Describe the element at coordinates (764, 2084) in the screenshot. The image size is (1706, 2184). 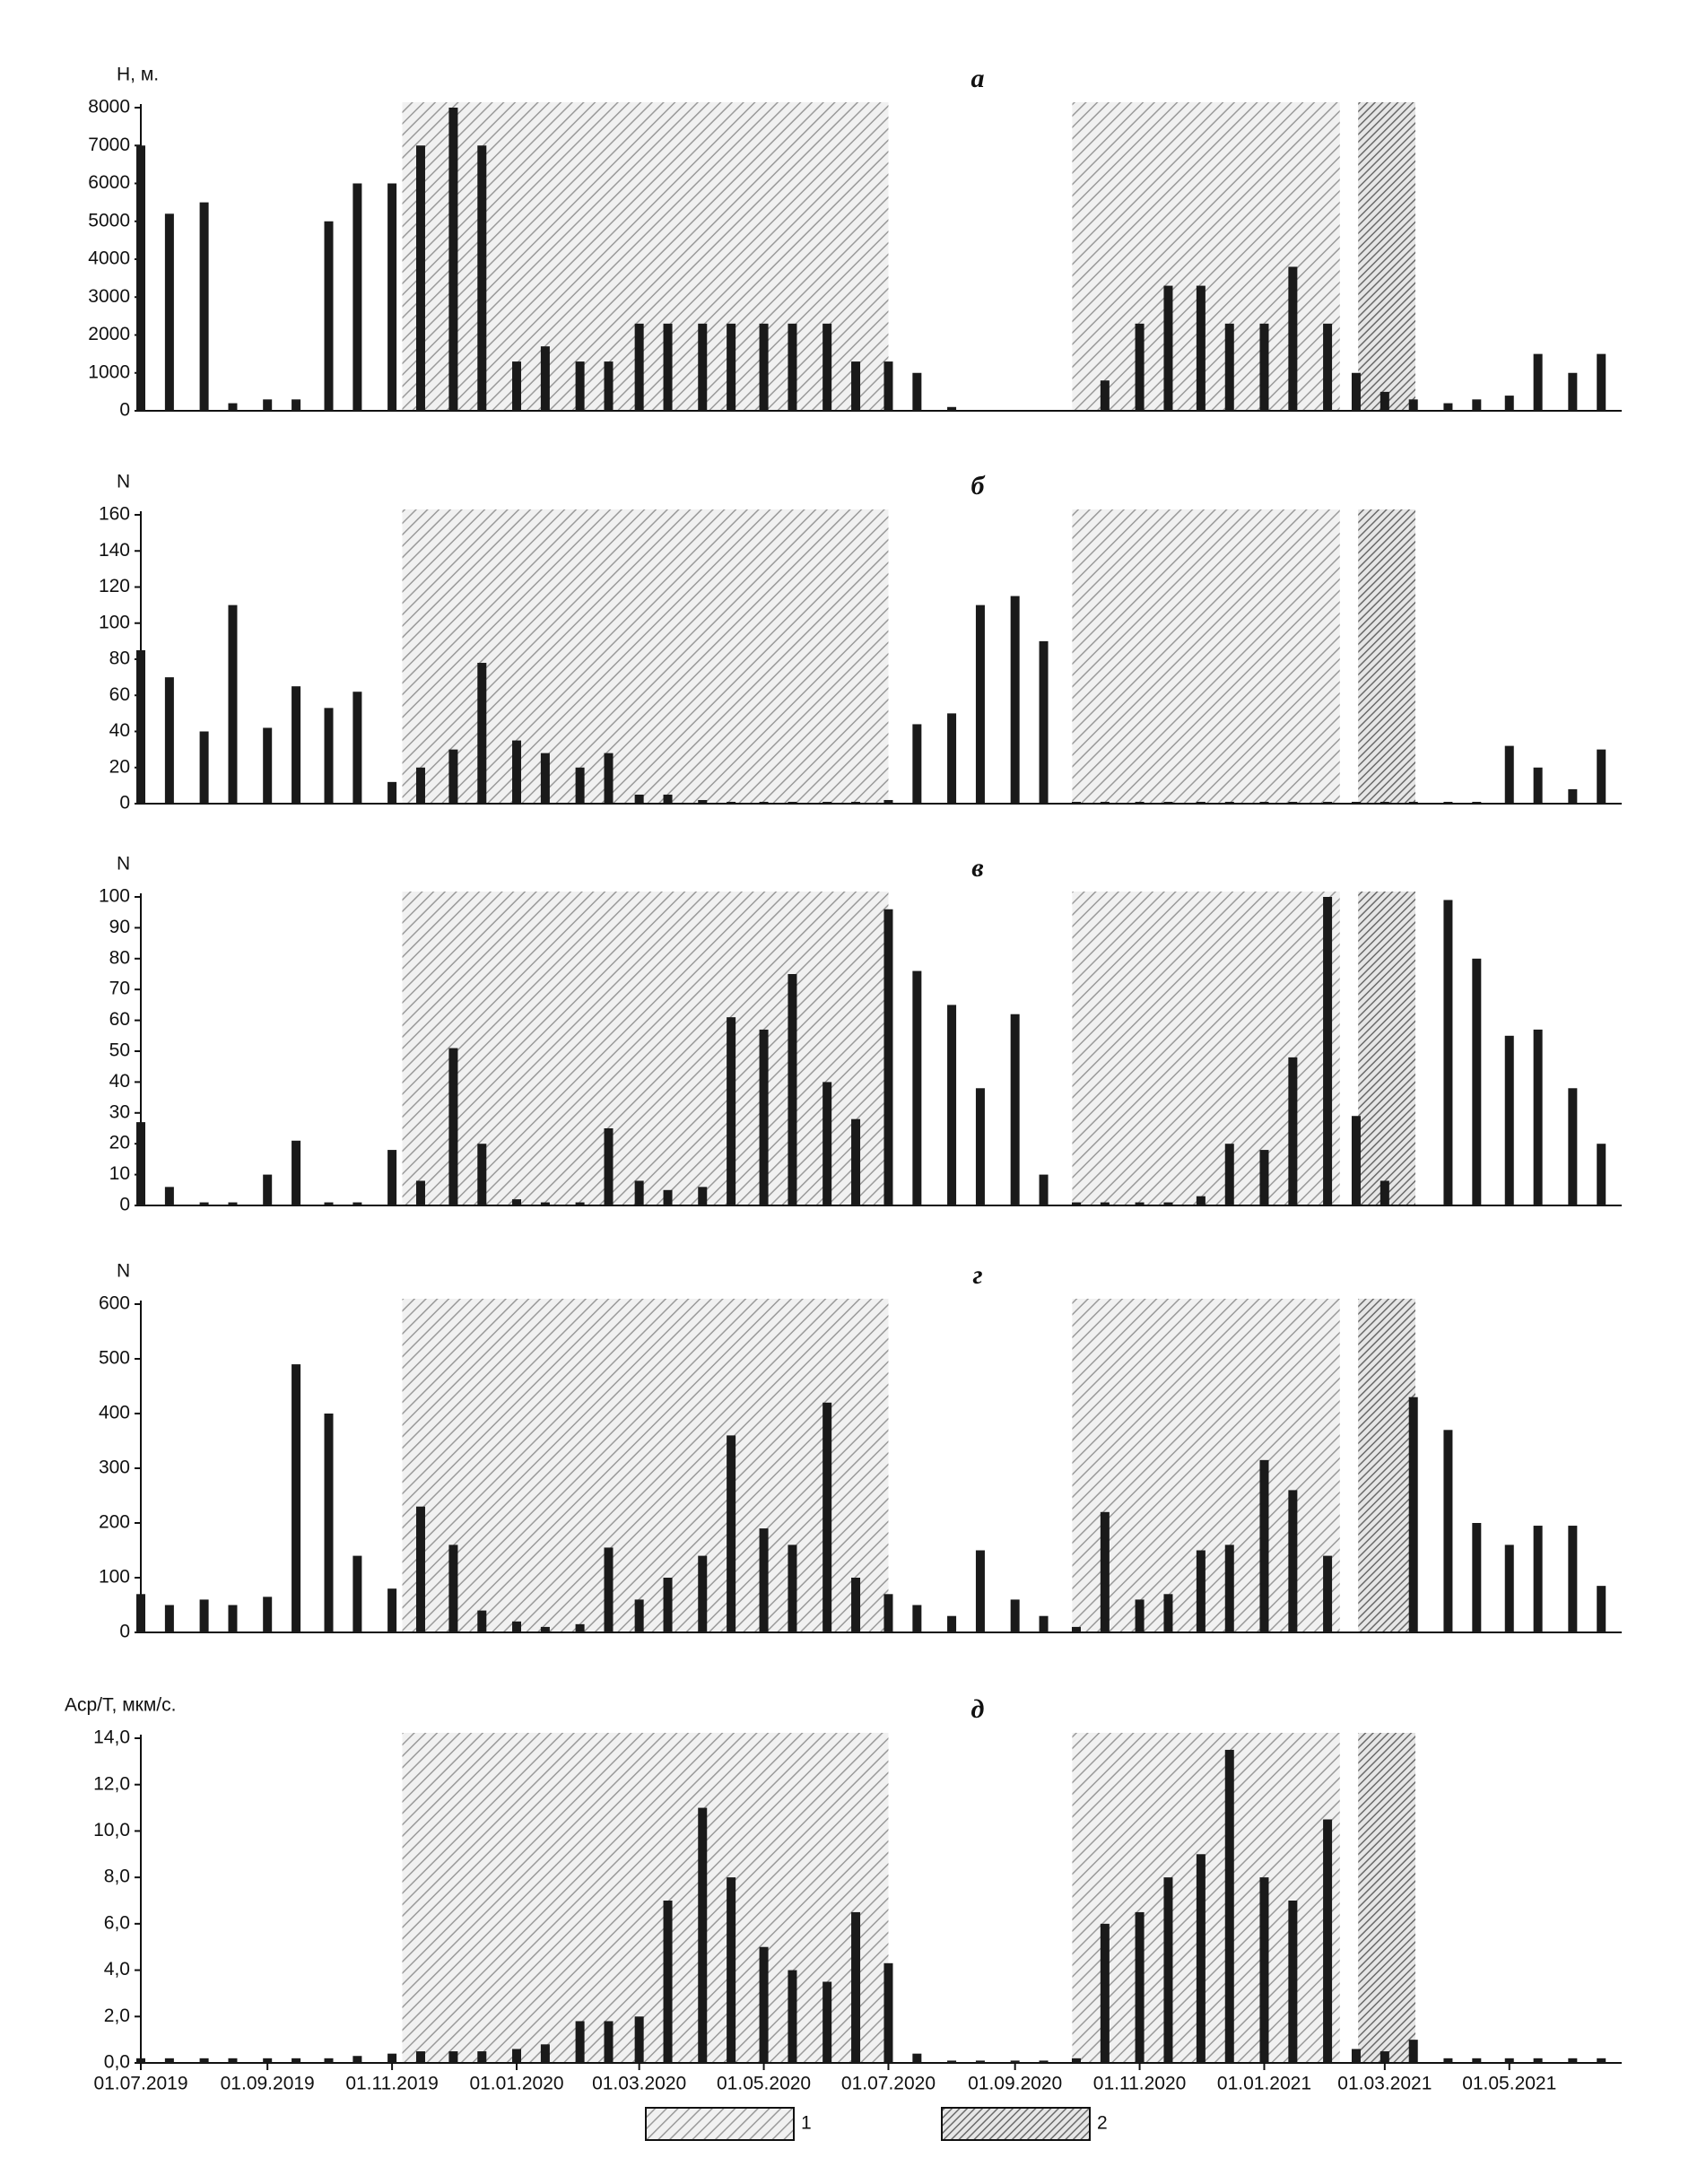
I see `x-tick-label: 01.05.2020` at that location.